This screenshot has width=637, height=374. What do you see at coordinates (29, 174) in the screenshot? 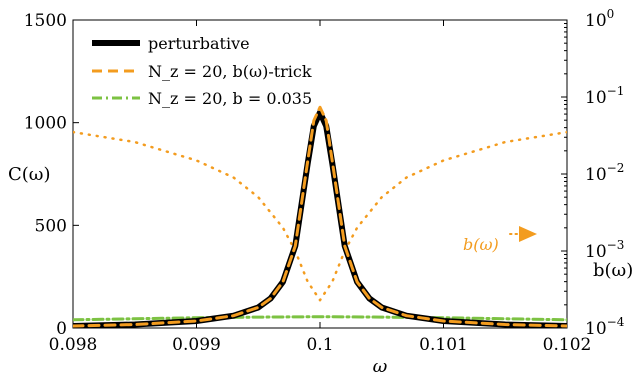
I see `y-axis-label: C(ω)` at bounding box center [29, 174].